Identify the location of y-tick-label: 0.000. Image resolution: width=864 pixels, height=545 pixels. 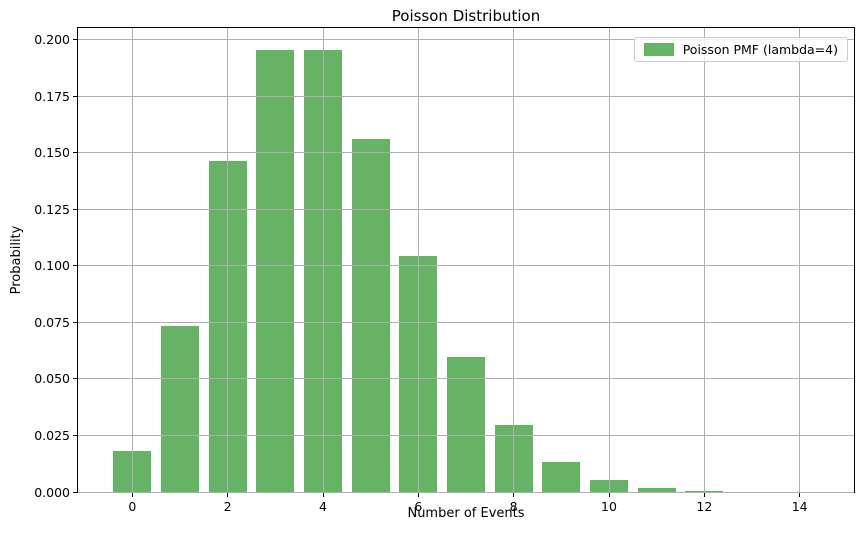
(52, 492).